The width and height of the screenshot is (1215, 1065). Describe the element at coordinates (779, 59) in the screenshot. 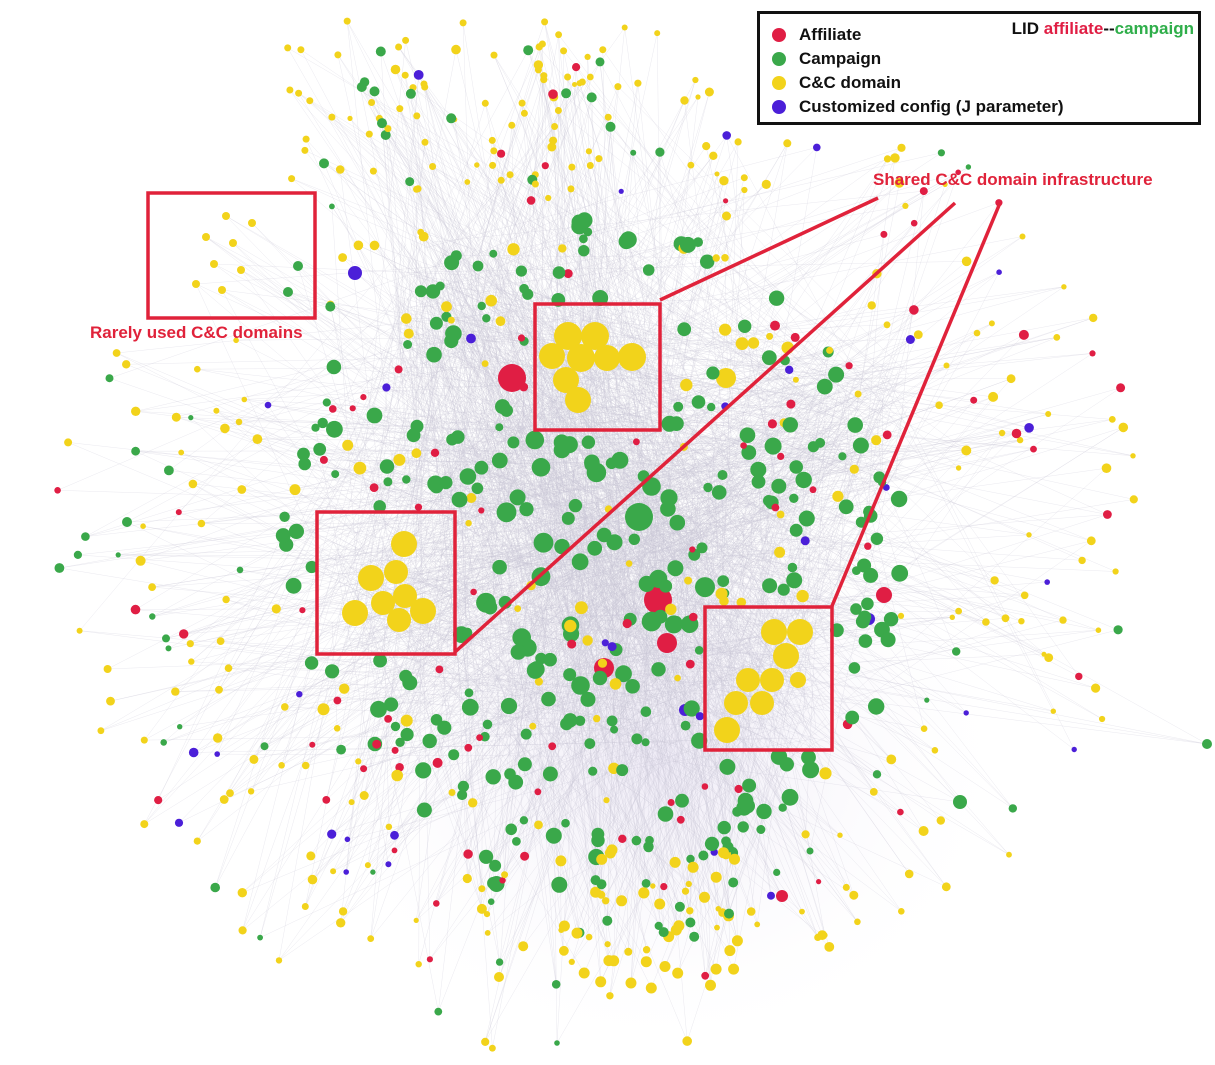

I see `campaign-dot-icon` at that location.